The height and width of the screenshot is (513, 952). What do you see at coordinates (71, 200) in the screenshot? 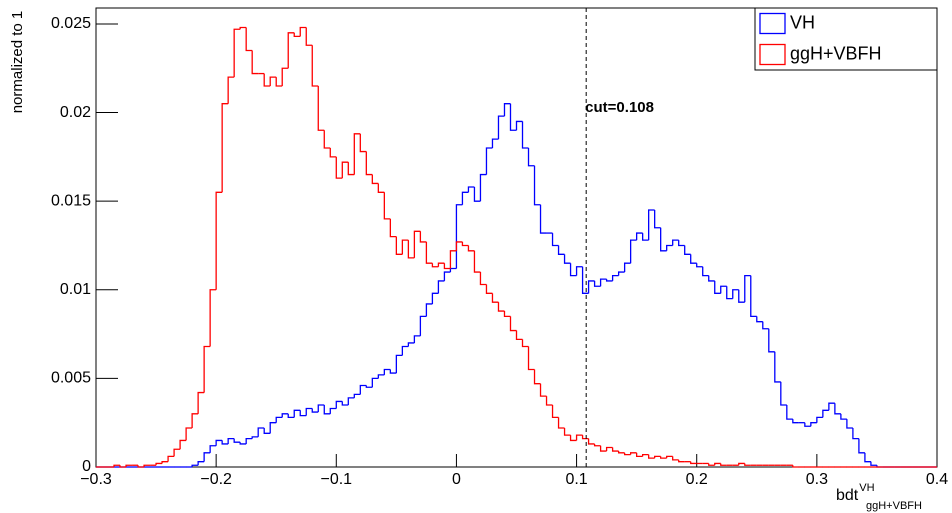
I see `y-tick-label: 0.015` at bounding box center [71, 200].